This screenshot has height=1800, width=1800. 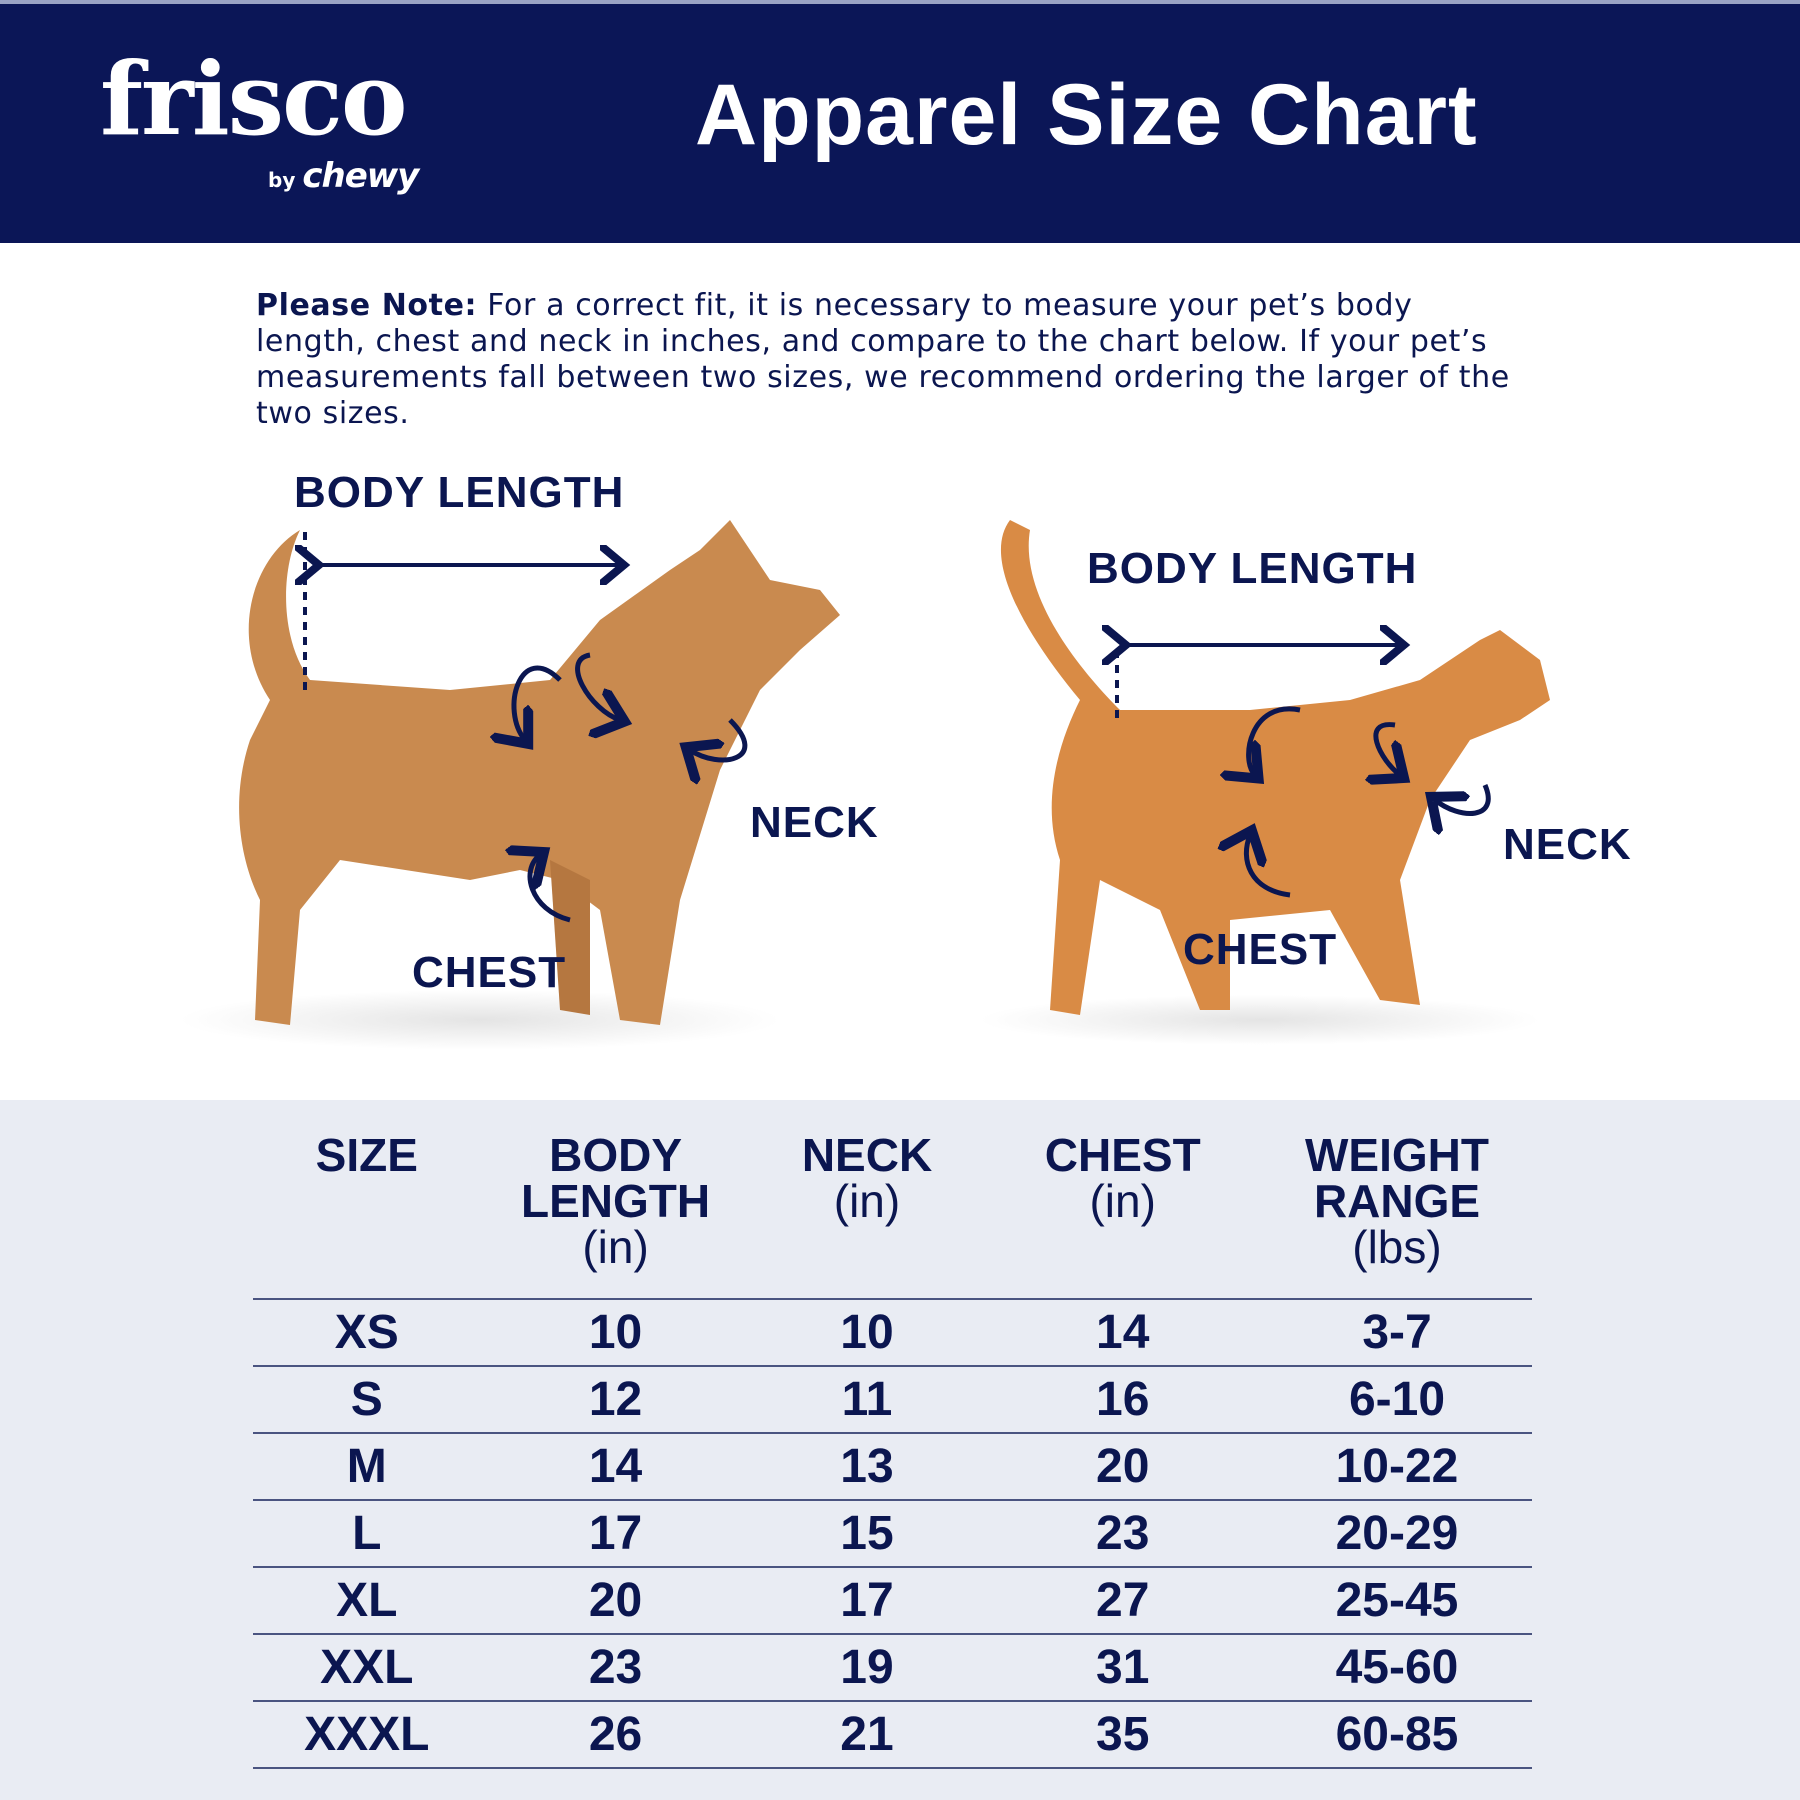 I want to click on table-row: XXL 23 19 31 45-60, so click(x=892, y=1667).